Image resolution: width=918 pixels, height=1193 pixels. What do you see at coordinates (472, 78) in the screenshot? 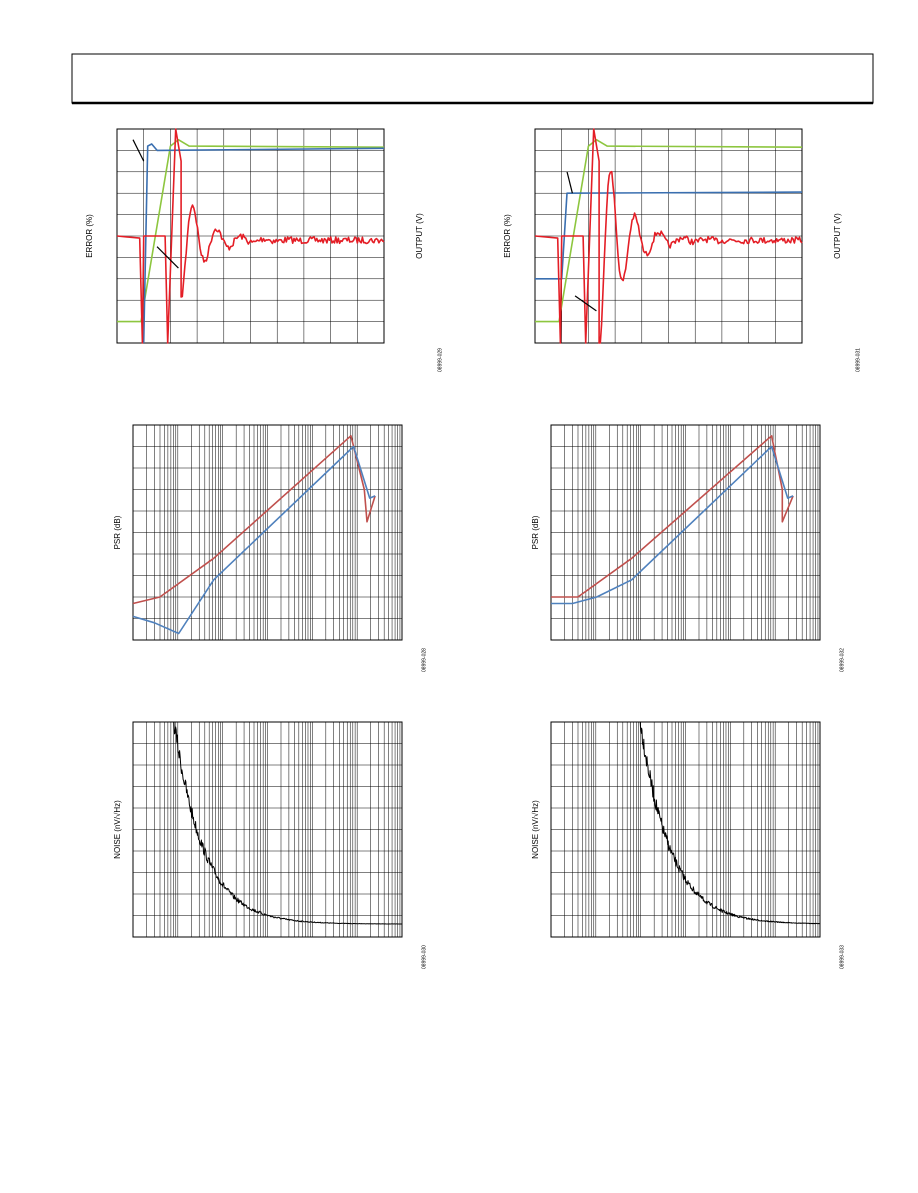
I see `header-box` at bounding box center [472, 78].